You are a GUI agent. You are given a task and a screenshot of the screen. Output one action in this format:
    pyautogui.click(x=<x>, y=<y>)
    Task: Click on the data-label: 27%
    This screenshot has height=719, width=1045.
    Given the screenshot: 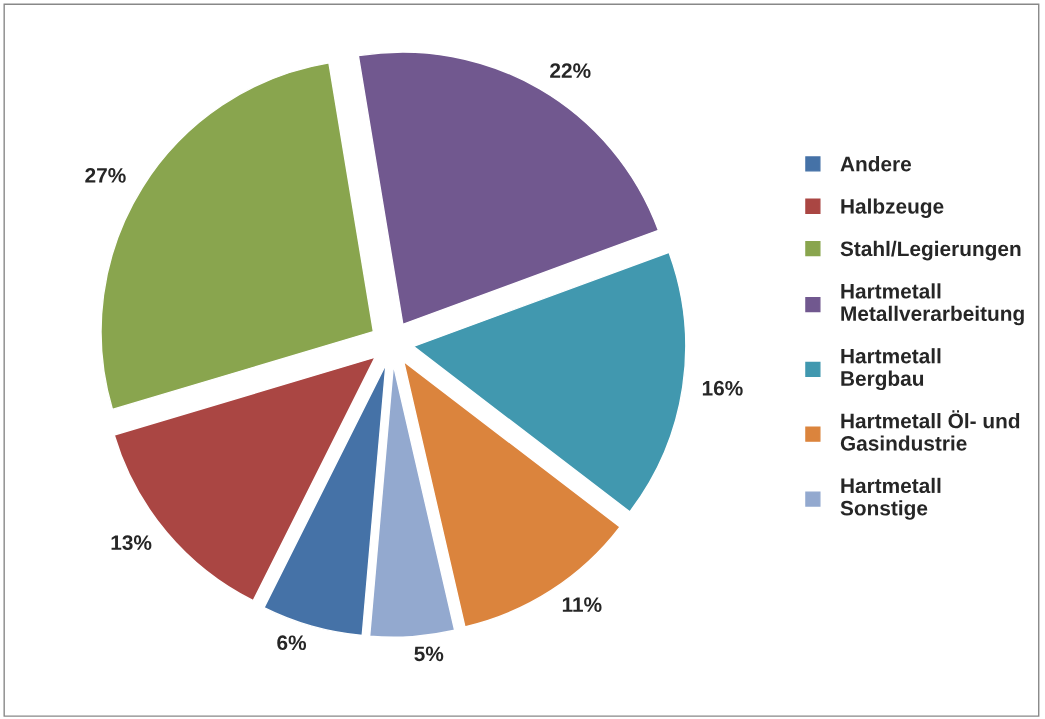 What is the action you would take?
    pyautogui.click(x=105, y=175)
    